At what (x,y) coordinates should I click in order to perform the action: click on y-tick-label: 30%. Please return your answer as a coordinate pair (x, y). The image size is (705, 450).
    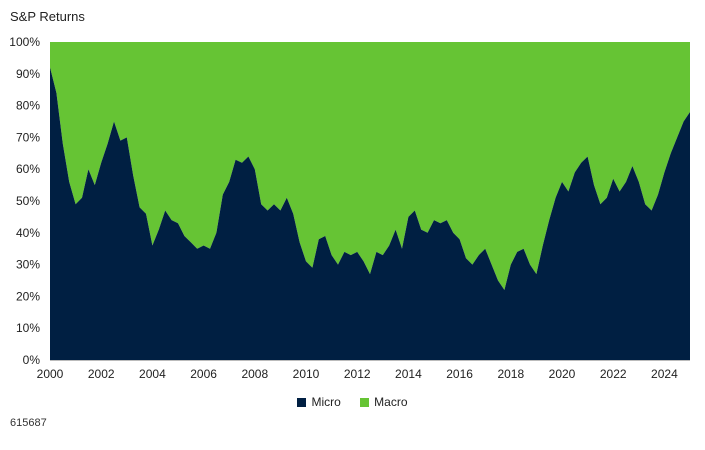
    Looking at the image, I should click on (28, 265).